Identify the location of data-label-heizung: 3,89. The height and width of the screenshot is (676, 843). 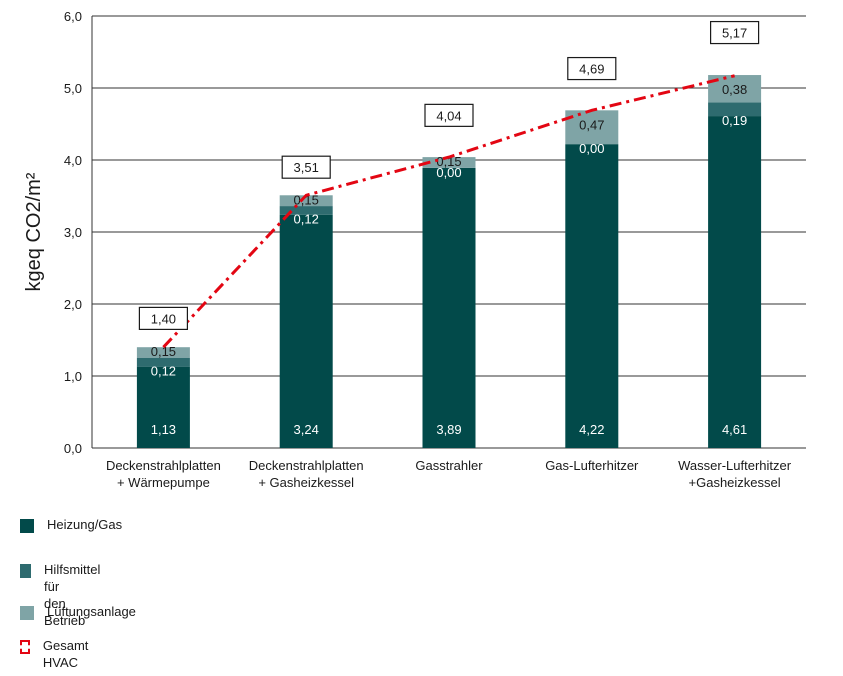
(448, 429).